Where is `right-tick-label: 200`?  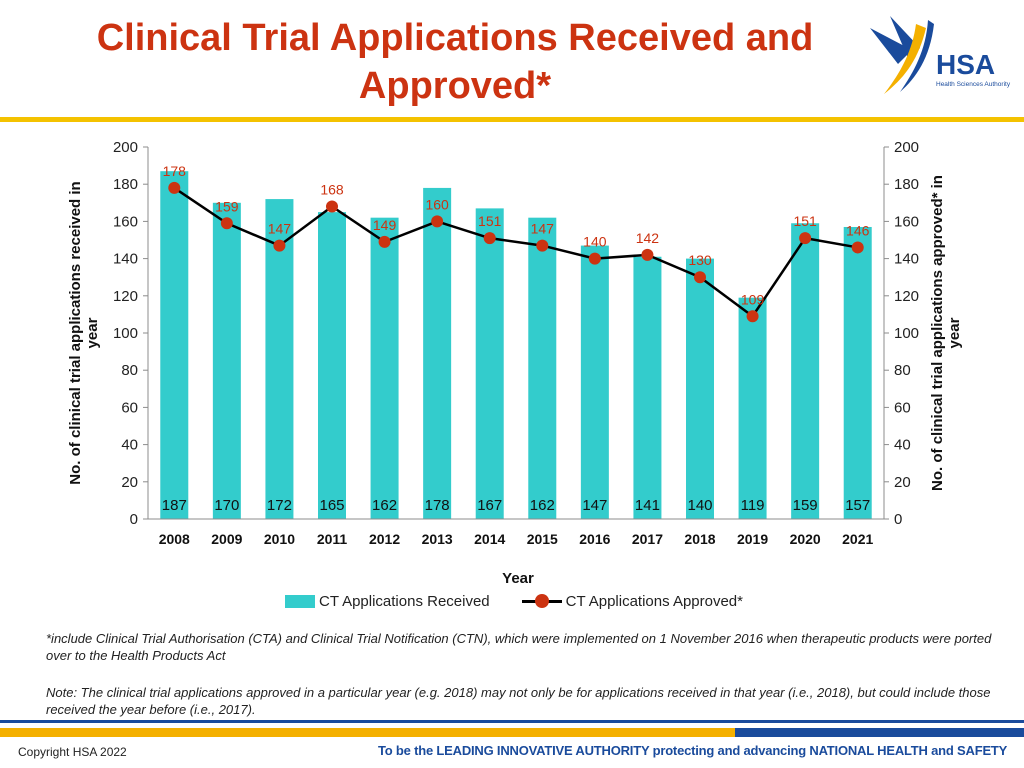 right-tick-label: 200 is located at coordinates (906, 147).